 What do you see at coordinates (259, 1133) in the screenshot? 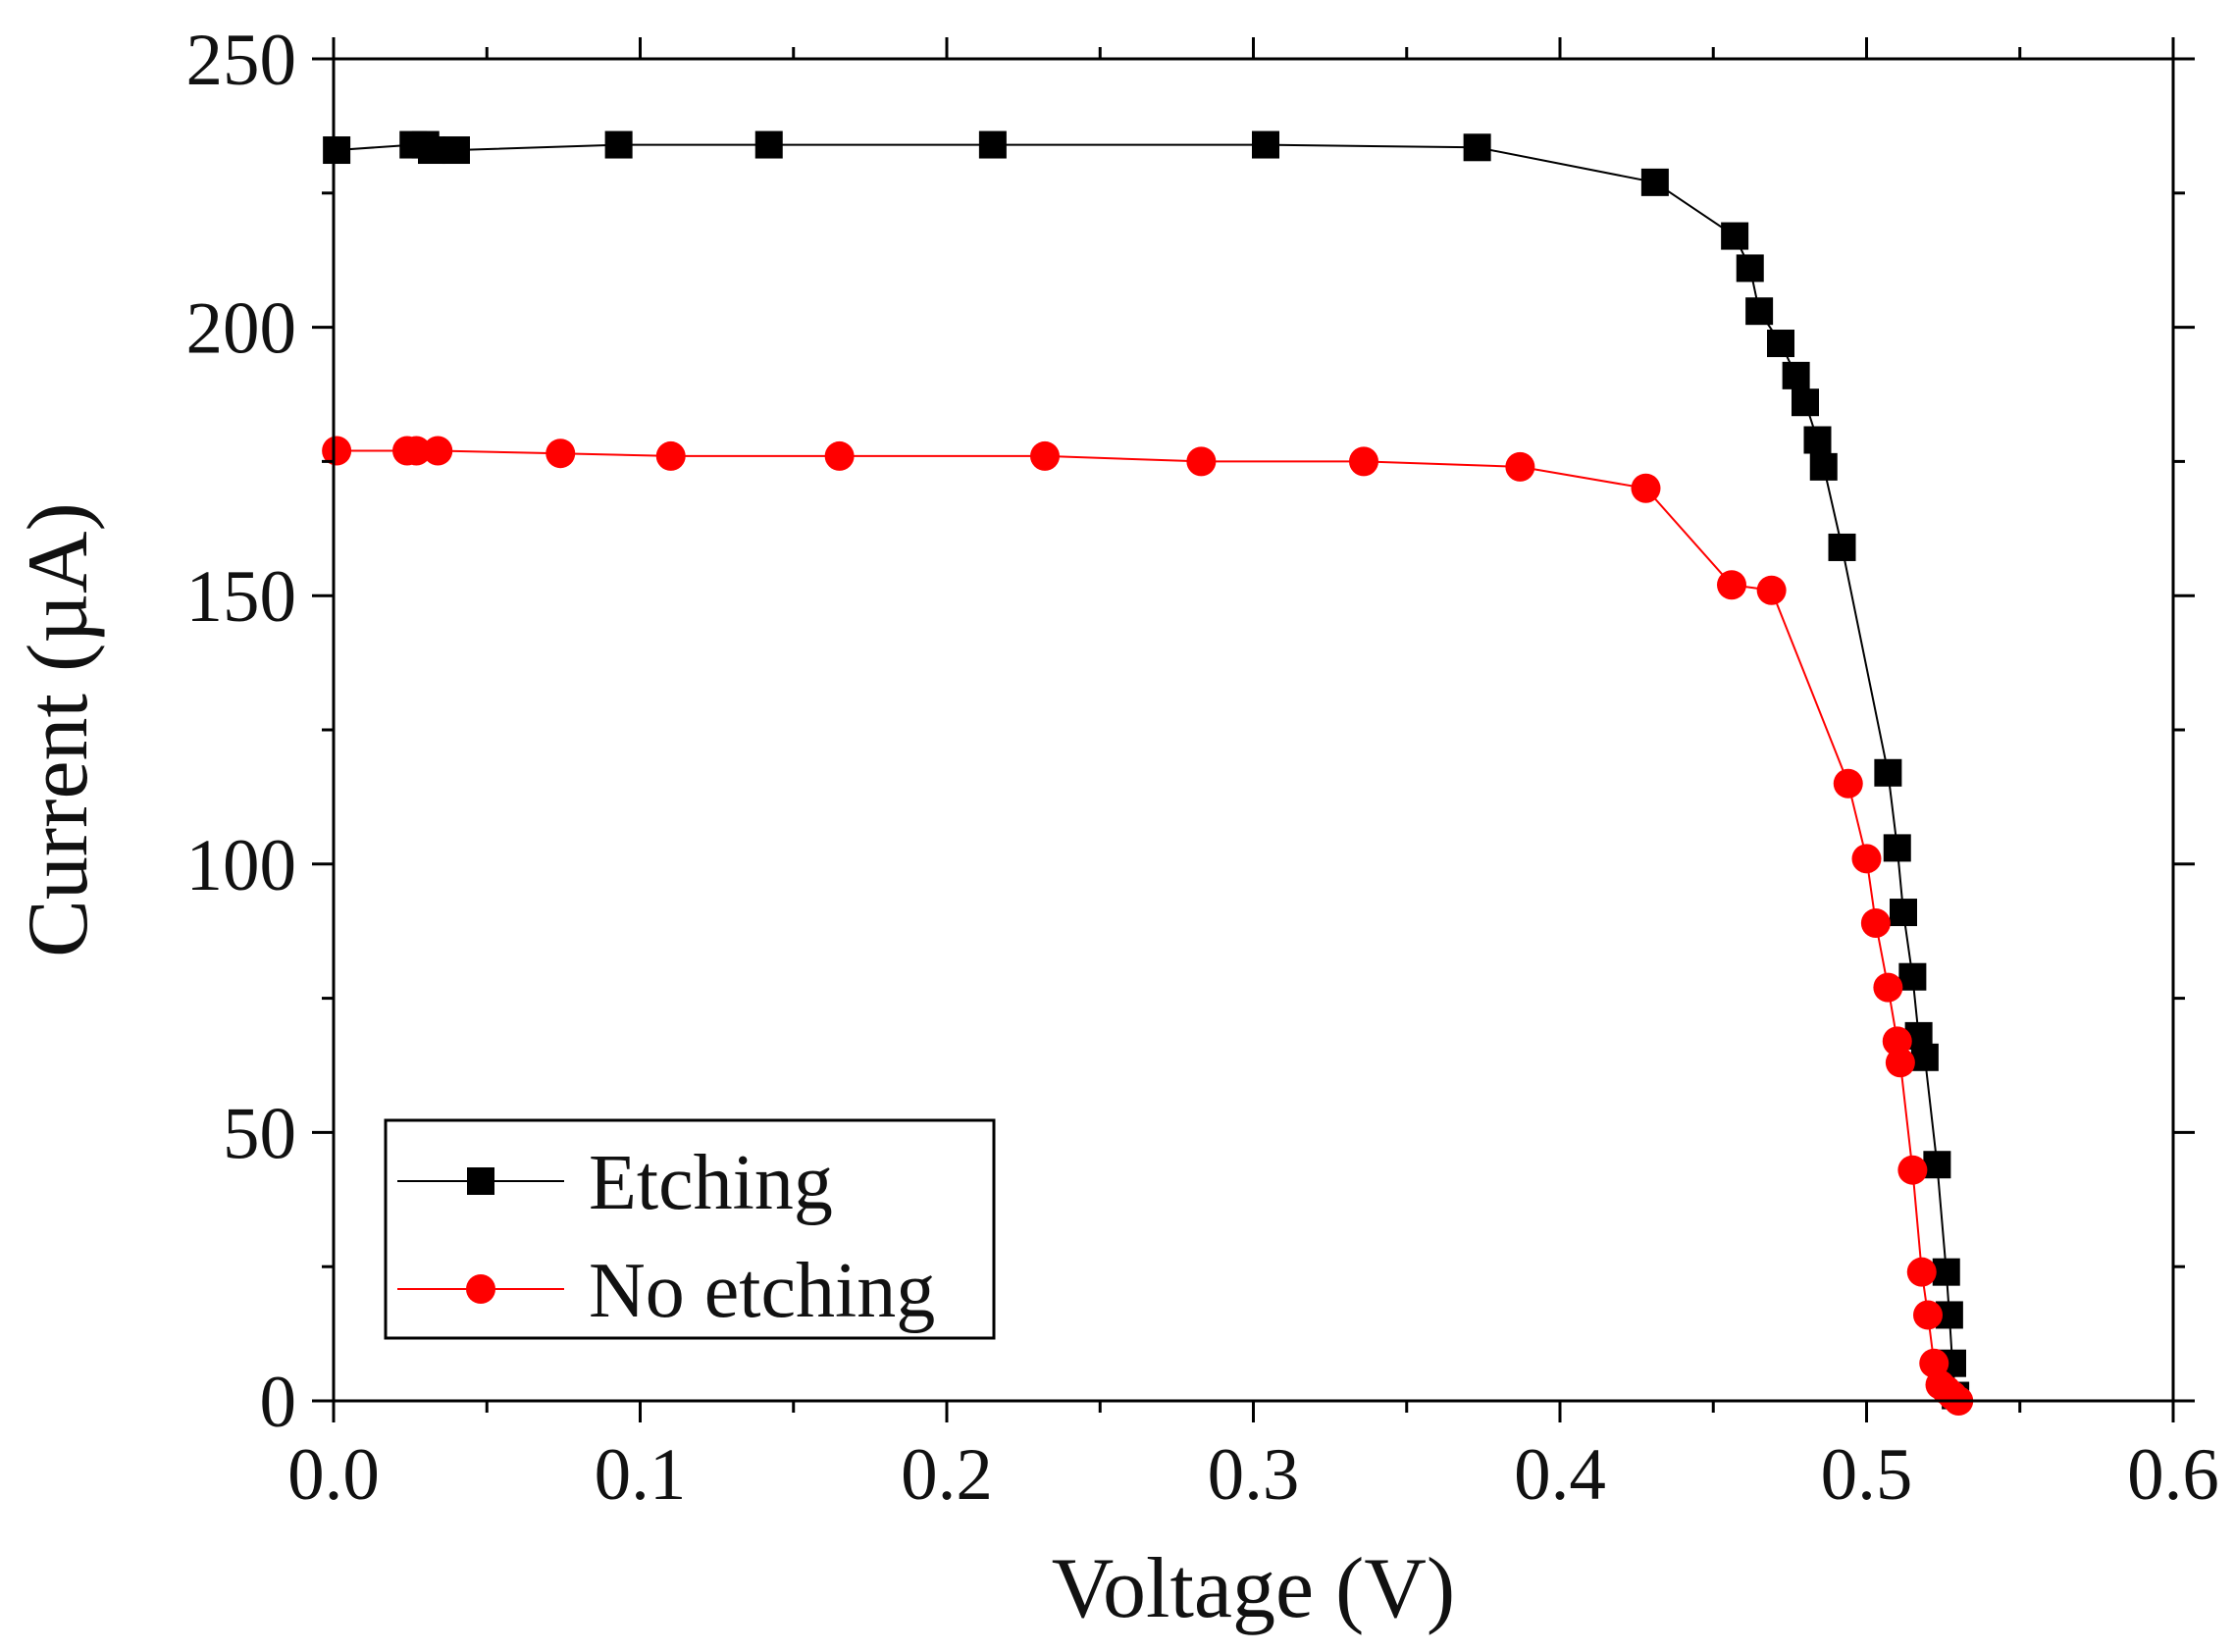
I see `y-tick-label: 50` at bounding box center [259, 1133].